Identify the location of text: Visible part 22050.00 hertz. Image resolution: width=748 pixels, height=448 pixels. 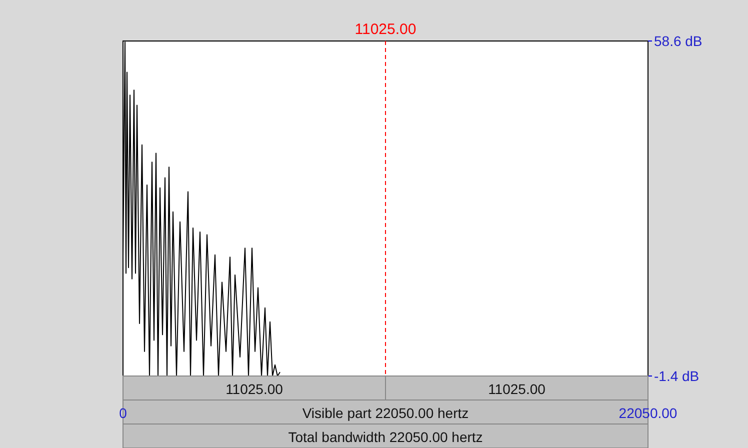
(385, 413).